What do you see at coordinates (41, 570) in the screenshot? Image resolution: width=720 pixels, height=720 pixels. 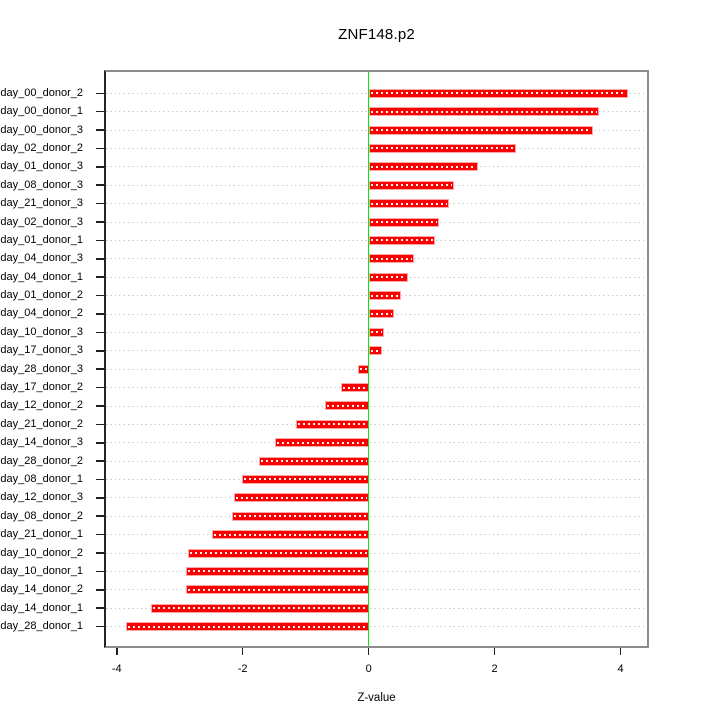 I see `y-axis-label: day_10_donor_1` at bounding box center [41, 570].